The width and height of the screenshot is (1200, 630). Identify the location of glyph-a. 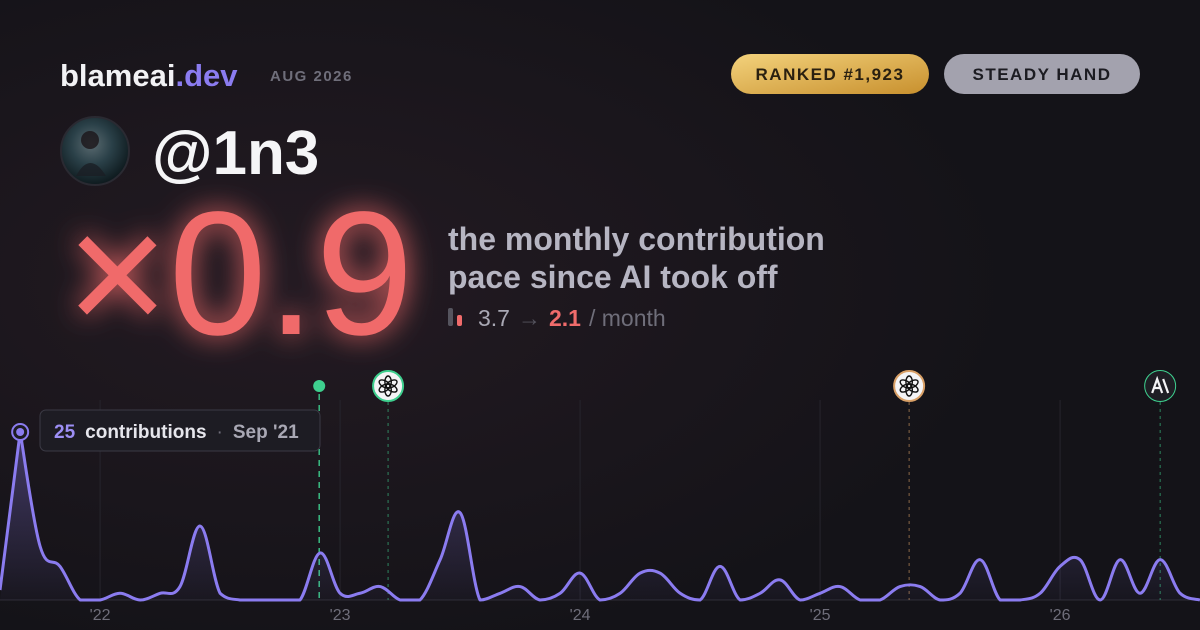
(1160, 384).